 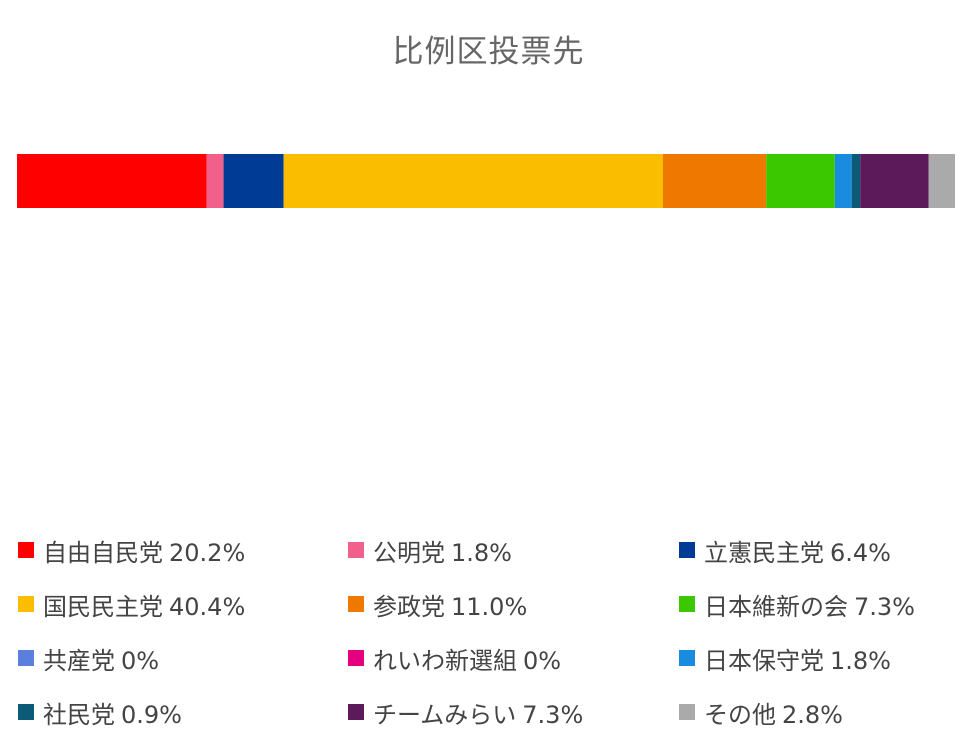 What do you see at coordinates (513, 550) in the screenshot?
I see `legend-item-komei: 公明党 1.8%` at bounding box center [513, 550].